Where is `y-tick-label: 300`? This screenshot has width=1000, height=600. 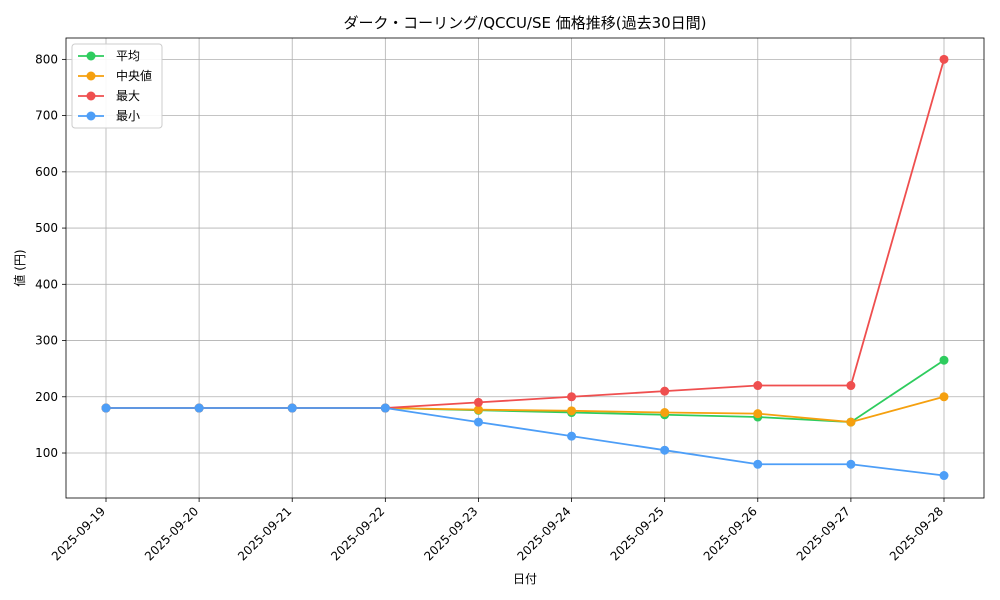 y-tick-label: 300 is located at coordinates (46, 341).